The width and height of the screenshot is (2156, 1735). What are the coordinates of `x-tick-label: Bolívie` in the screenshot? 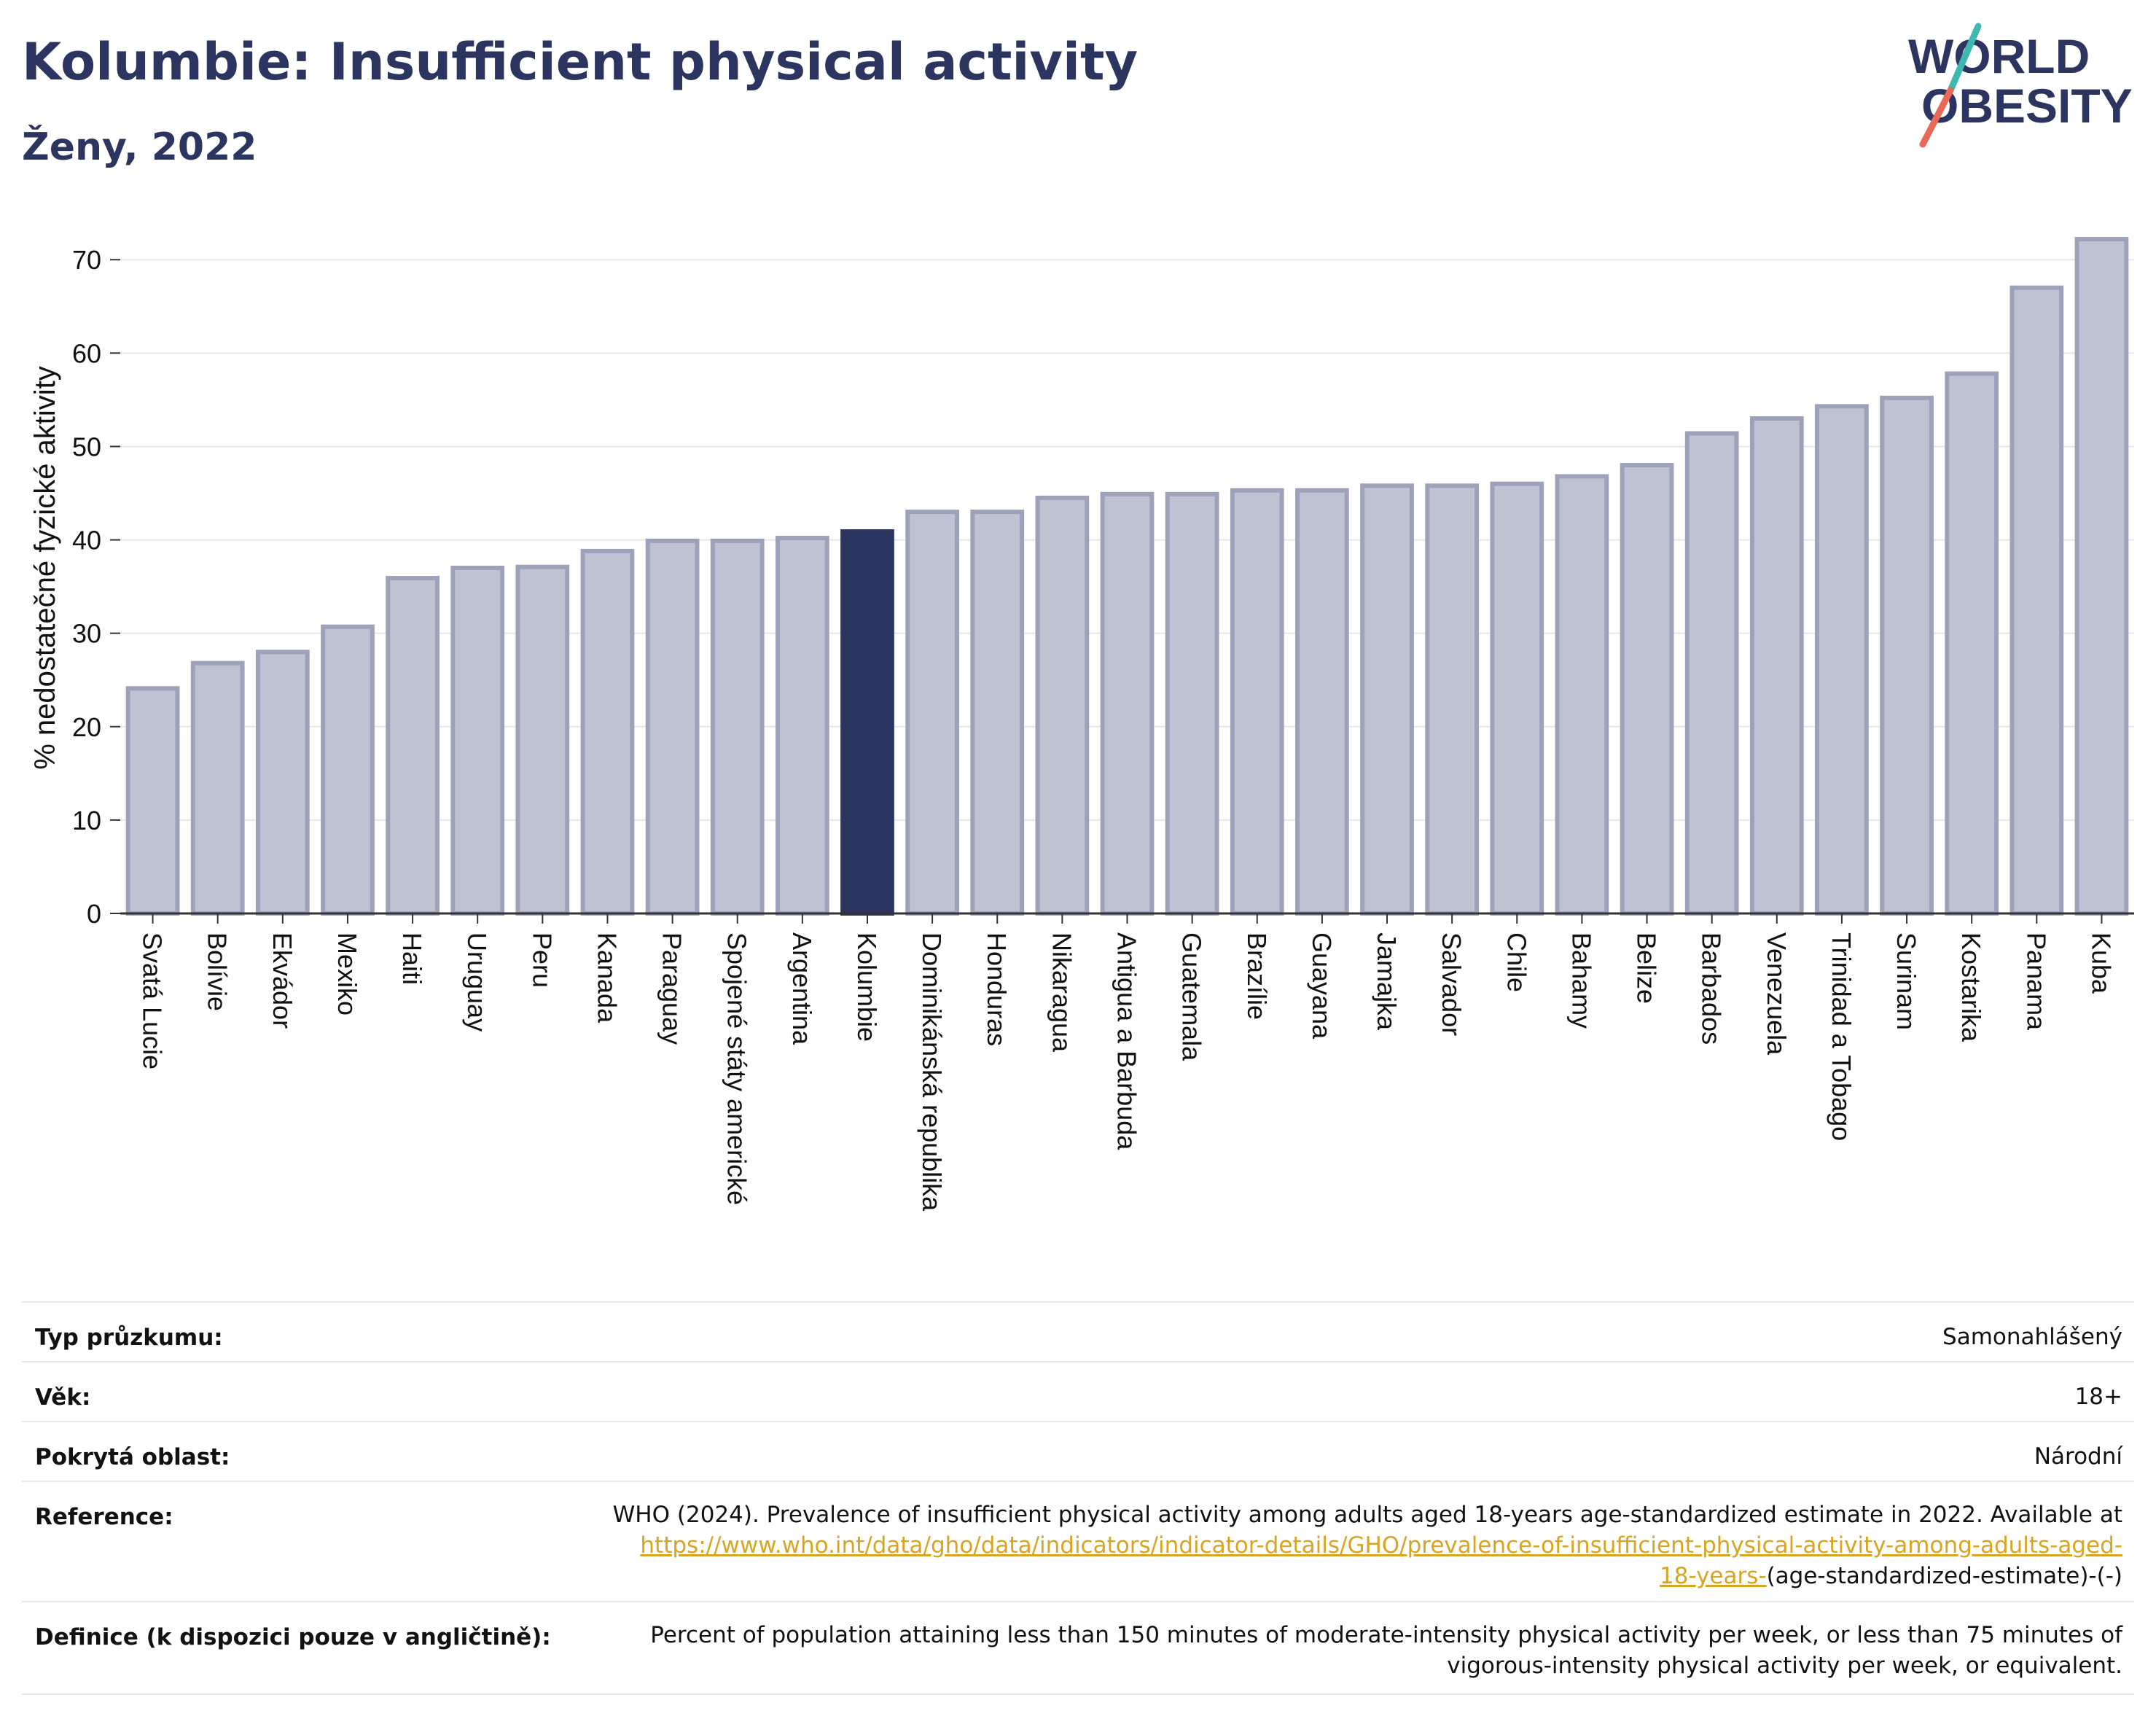 It's located at (218, 971).